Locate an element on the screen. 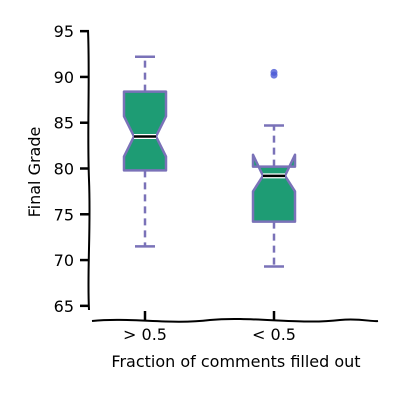 This screenshot has height=400, width=400. y-tick-label: 90 is located at coordinates (64, 77).